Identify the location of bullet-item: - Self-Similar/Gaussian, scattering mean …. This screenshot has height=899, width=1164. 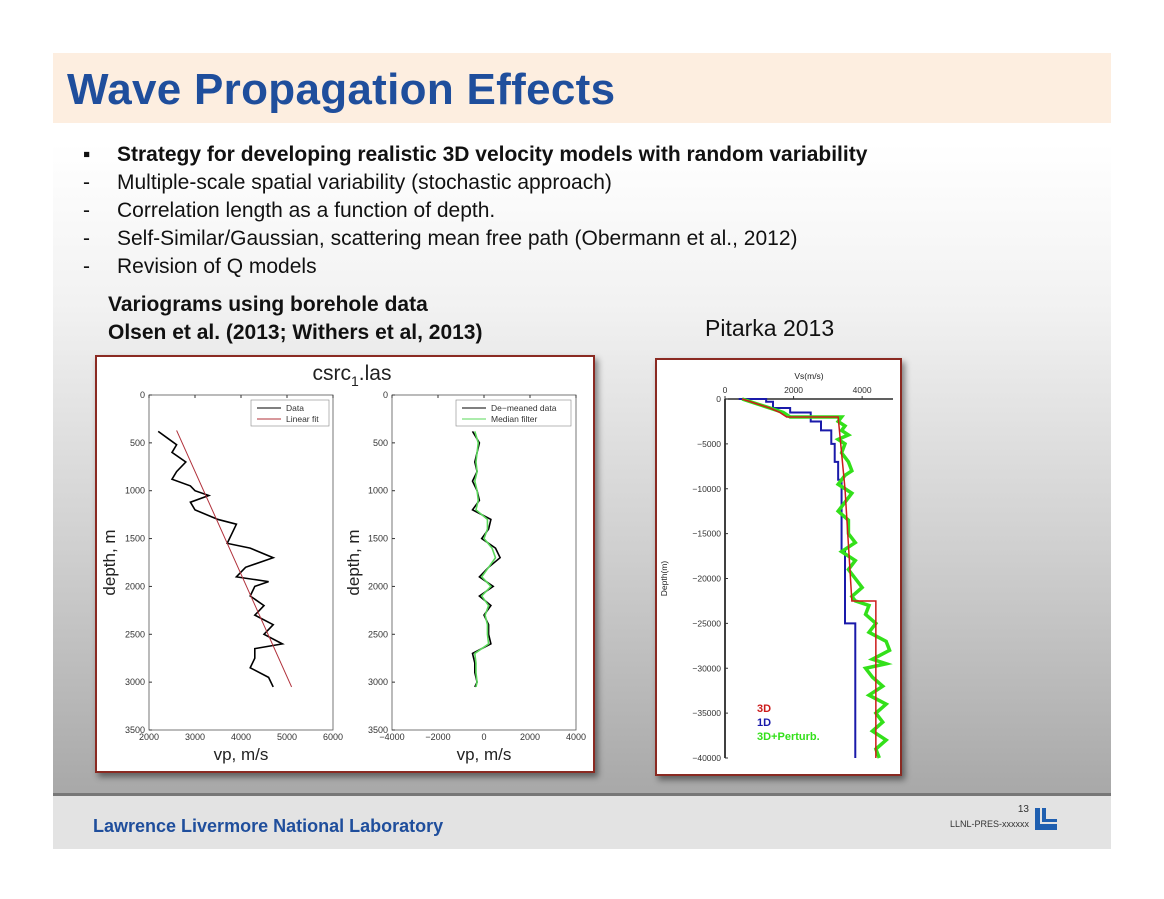
(475, 239).